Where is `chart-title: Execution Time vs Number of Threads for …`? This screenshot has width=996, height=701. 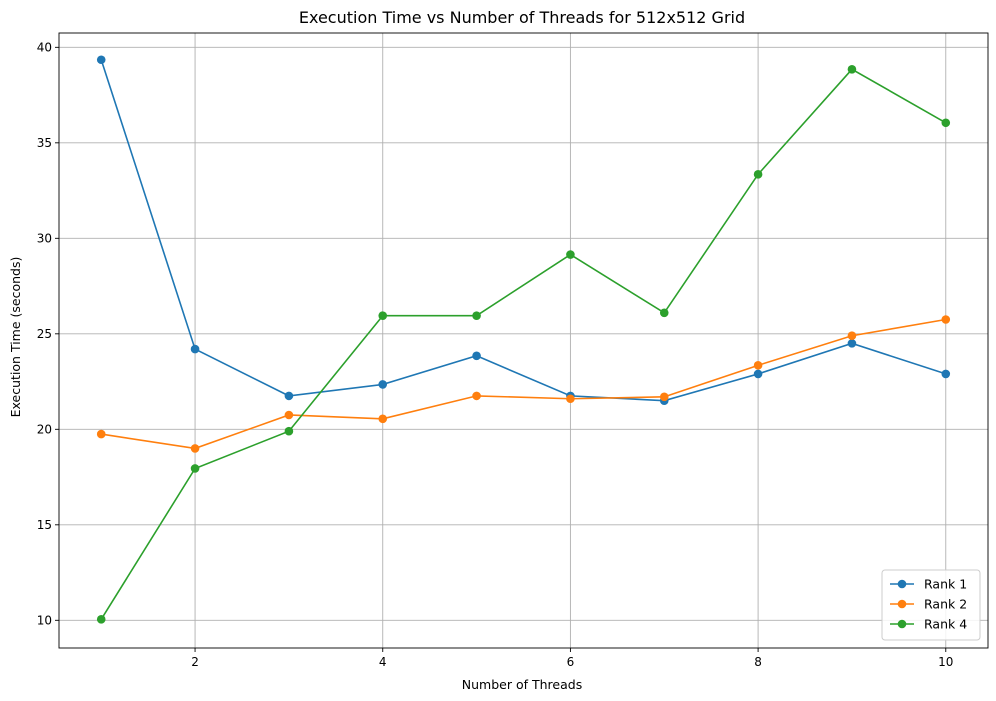
chart-title: Execution Time vs Number of Threads for … is located at coordinates (522, 17).